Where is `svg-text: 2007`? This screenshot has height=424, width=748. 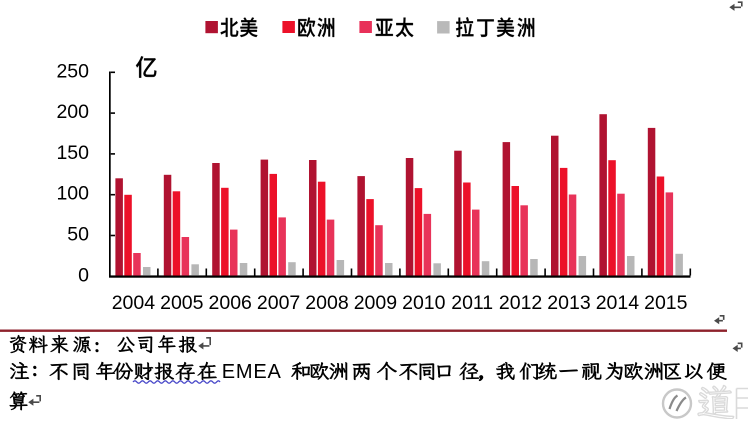 svg-text: 2007 is located at coordinates (278, 303).